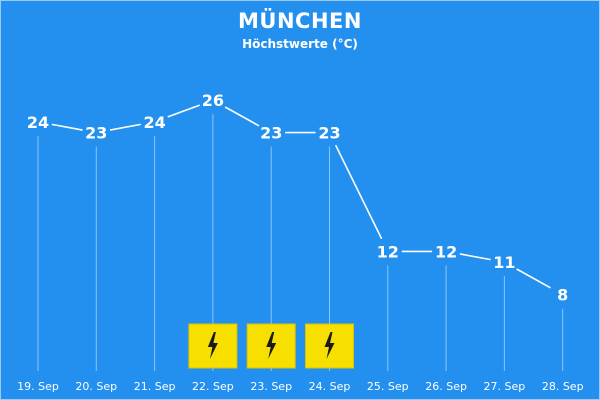 This screenshot has width=600, height=400. I want to click on x-tick-label: 21. Sep, so click(155, 386).